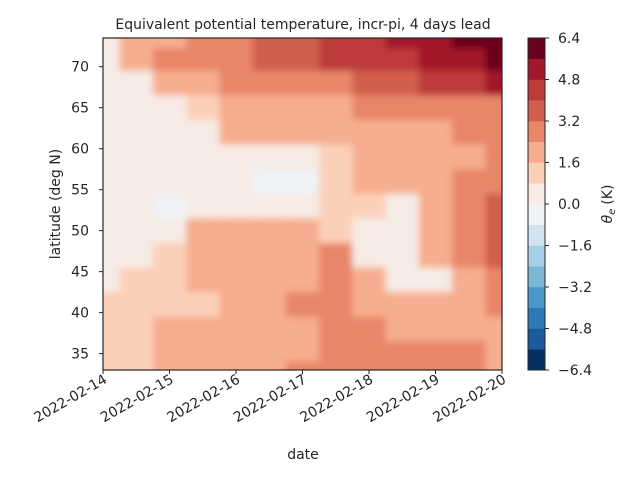 This screenshot has height=480, width=640. What do you see at coordinates (303, 455) in the screenshot?
I see `x-axis-label: date` at bounding box center [303, 455].